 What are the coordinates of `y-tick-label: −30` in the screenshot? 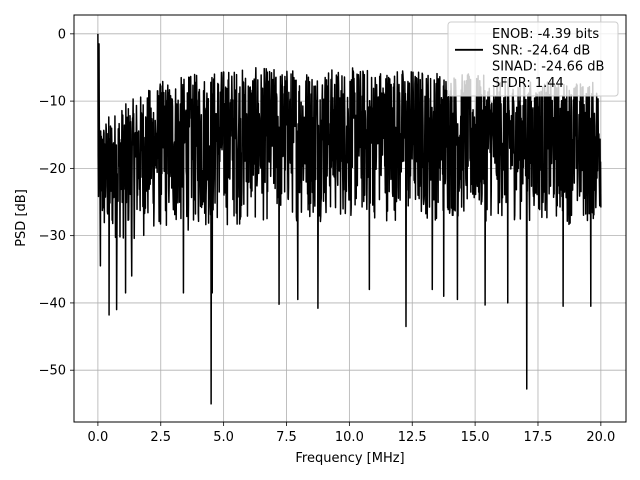 It's located at (52, 236).